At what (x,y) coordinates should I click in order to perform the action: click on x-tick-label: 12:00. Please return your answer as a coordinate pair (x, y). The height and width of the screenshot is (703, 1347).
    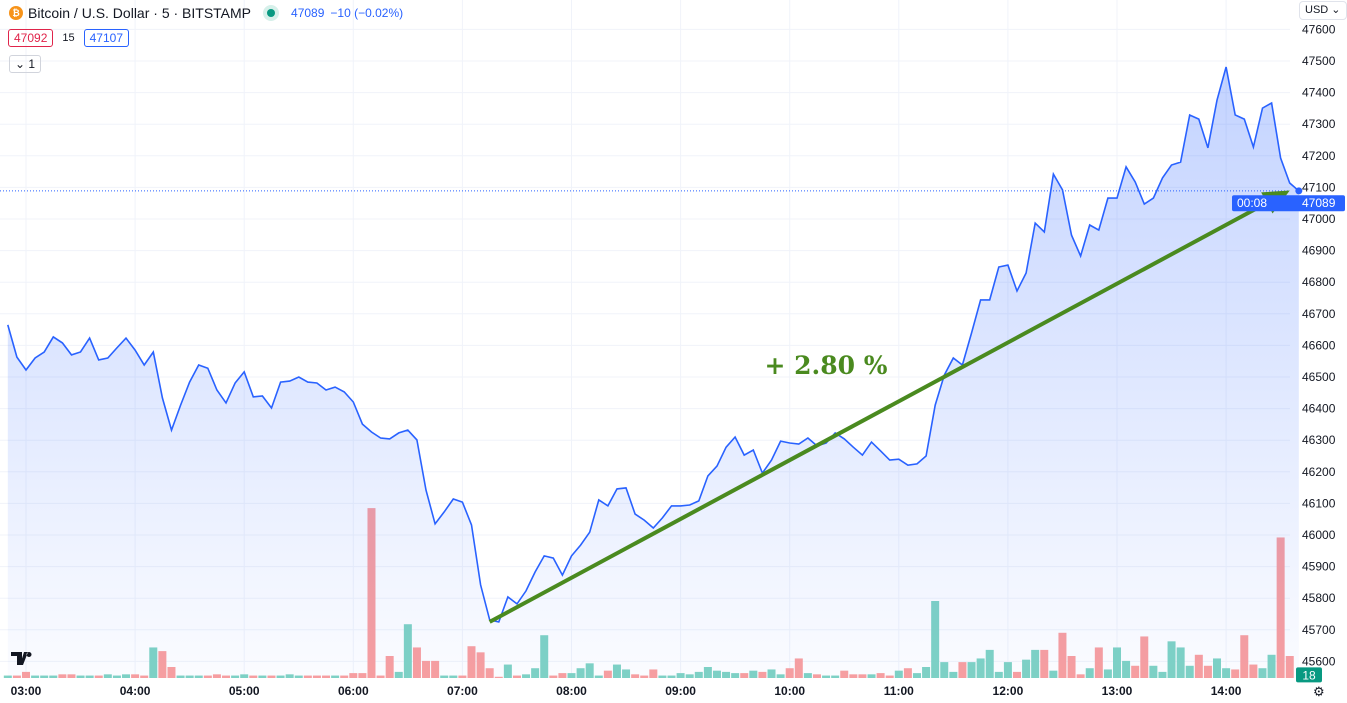
    Looking at the image, I should click on (1008, 691).